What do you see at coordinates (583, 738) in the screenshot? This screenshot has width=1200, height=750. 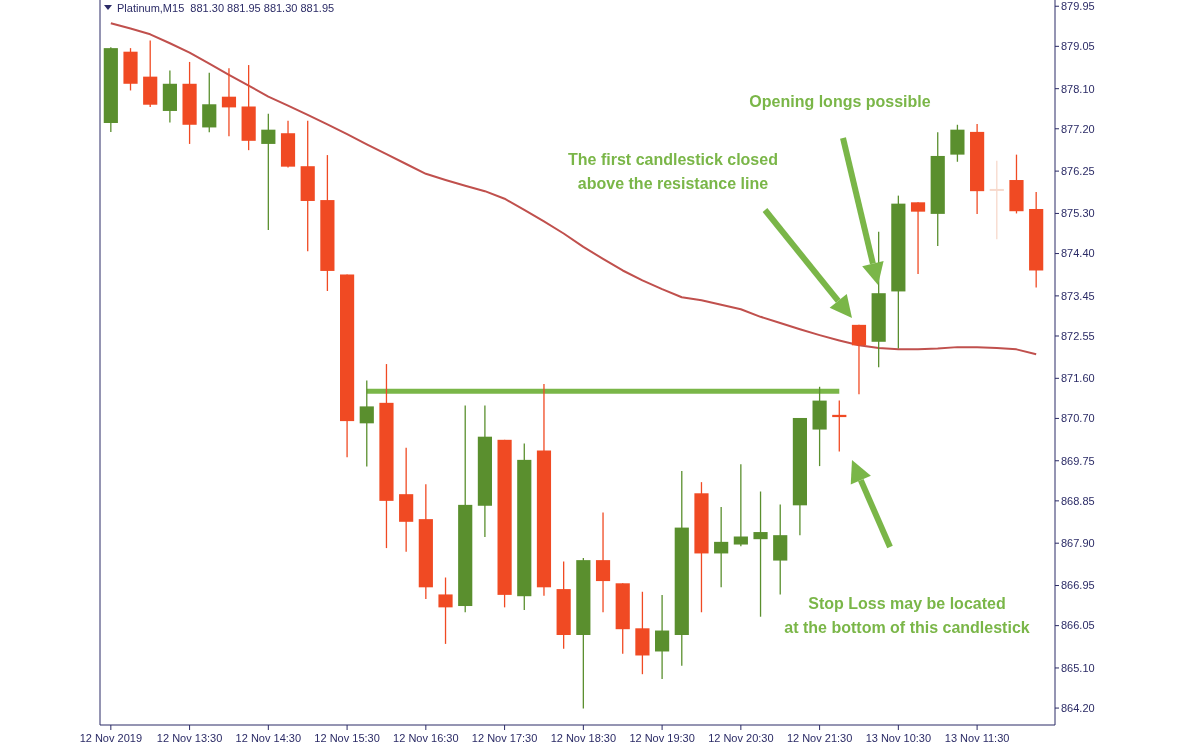 I see `x-tick-label: 12 Nov 18:30` at bounding box center [583, 738].